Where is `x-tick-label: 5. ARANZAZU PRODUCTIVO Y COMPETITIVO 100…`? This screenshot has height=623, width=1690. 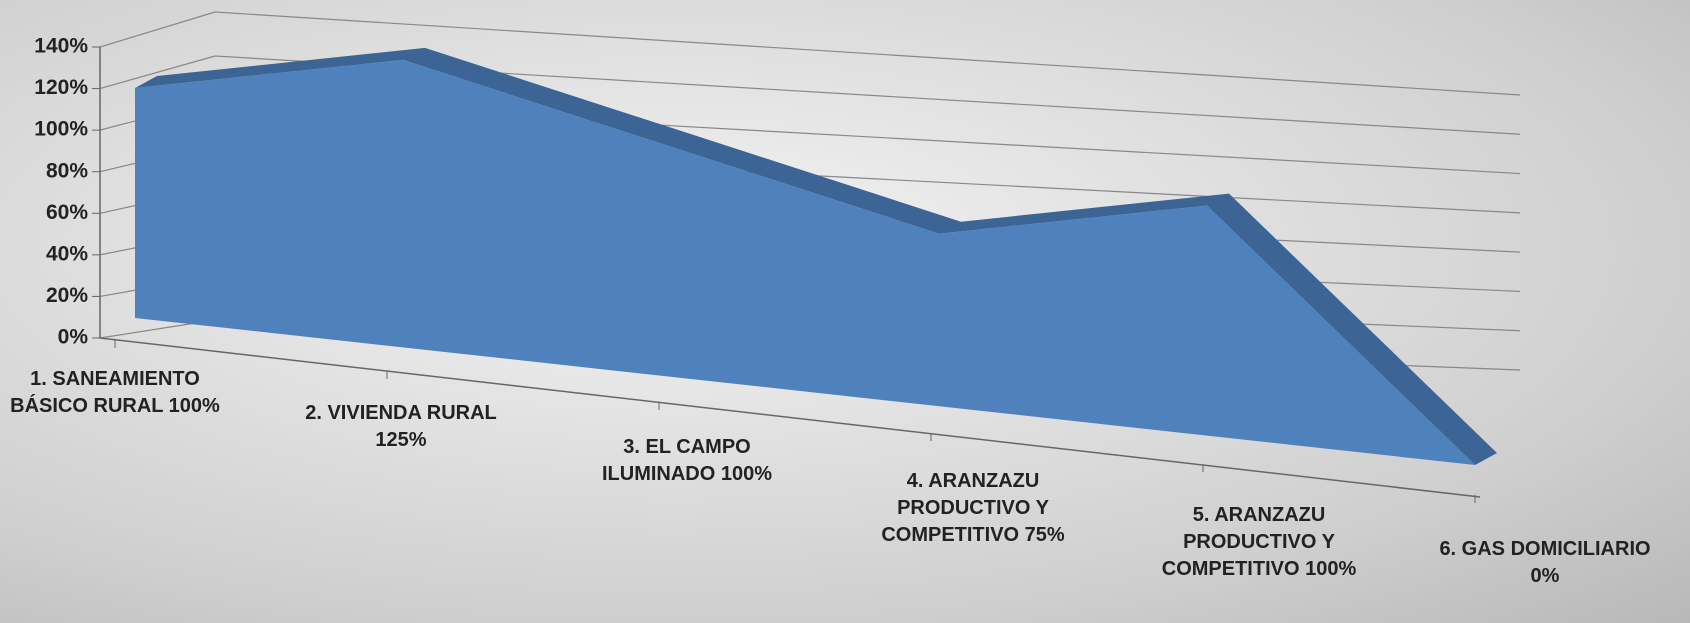 x-tick-label: 5. ARANZAZU PRODUCTIVO Y COMPETITIVO 100… is located at coordinates (1259, 542).